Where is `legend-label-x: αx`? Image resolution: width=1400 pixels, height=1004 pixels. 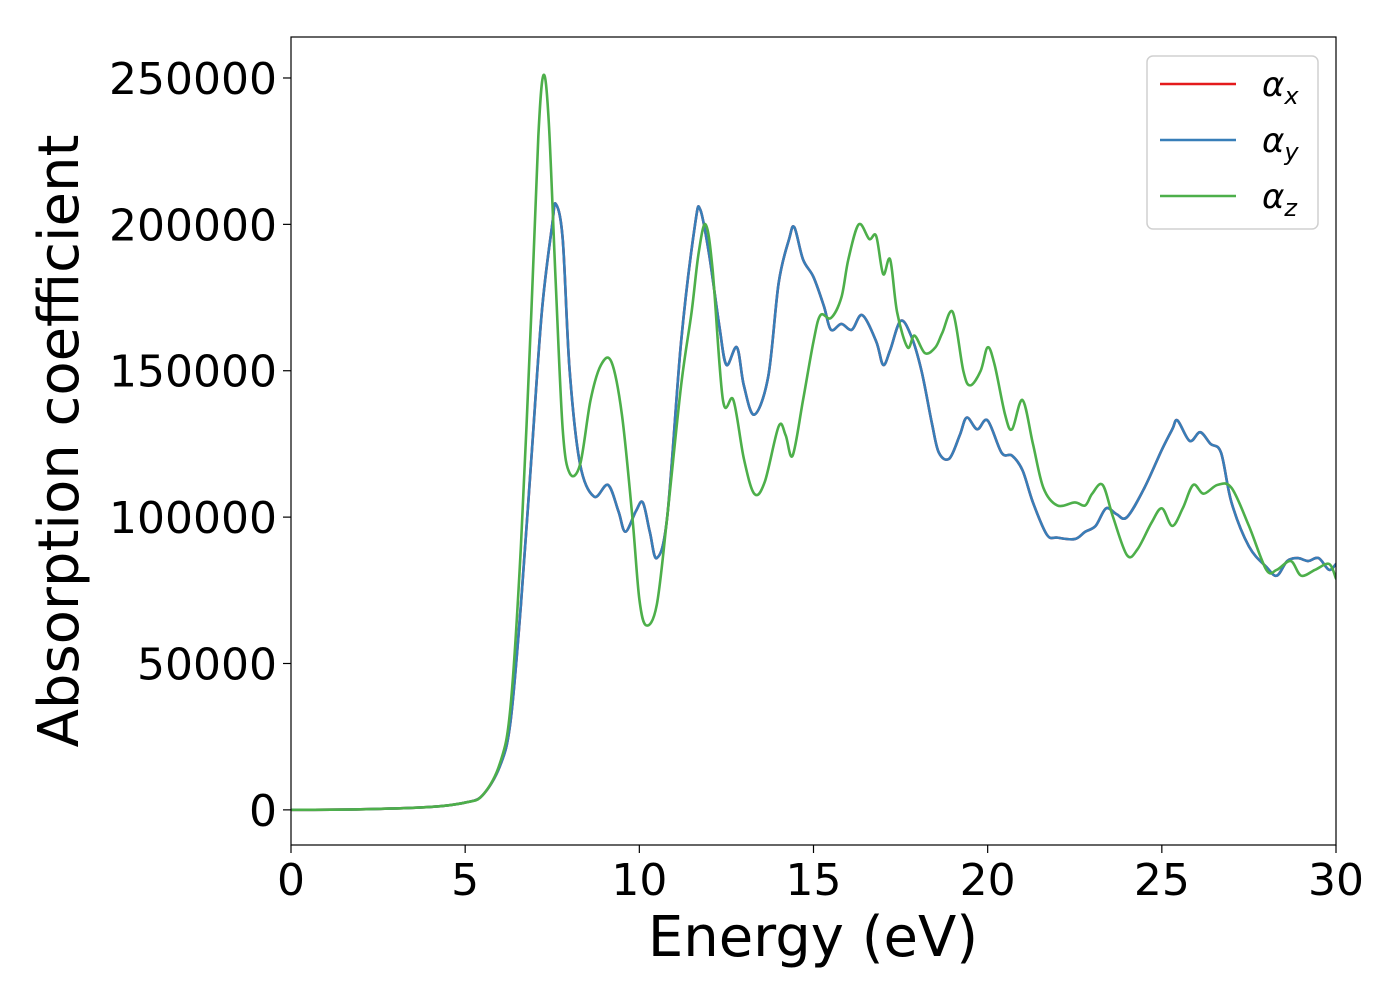
legend-label-x: αx is located at coordinates (1280, 87).